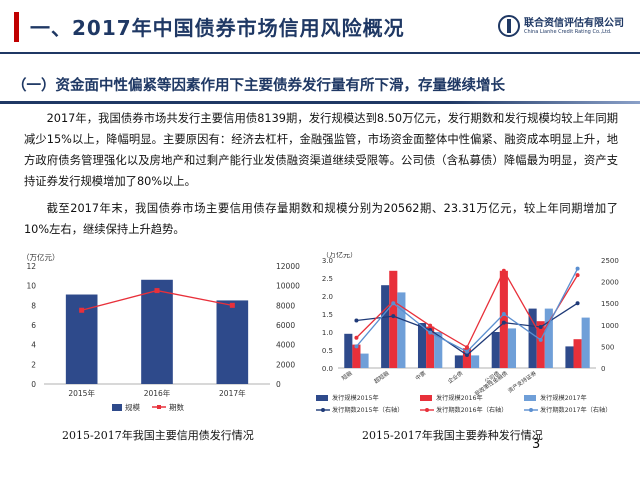  What do you see at coordinates (347, 375) in the screenshot?
I see `chart2-x-tick: 短融` at bounding box center [347, 375].